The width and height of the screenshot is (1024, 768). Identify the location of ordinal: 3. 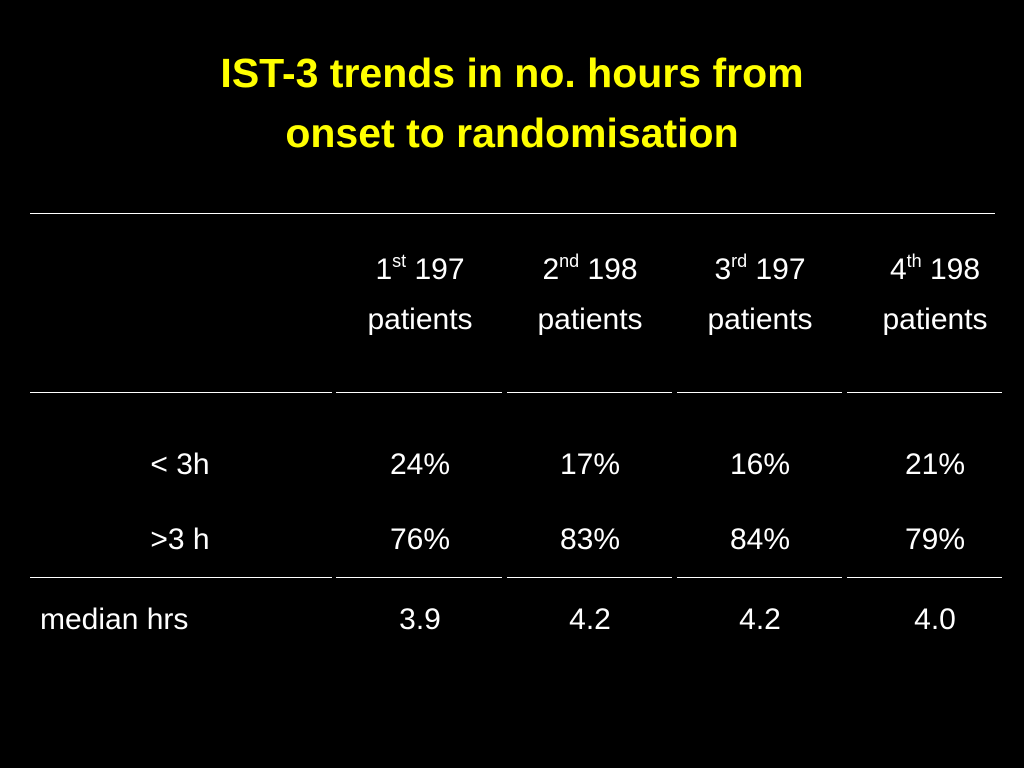
(723, 269).